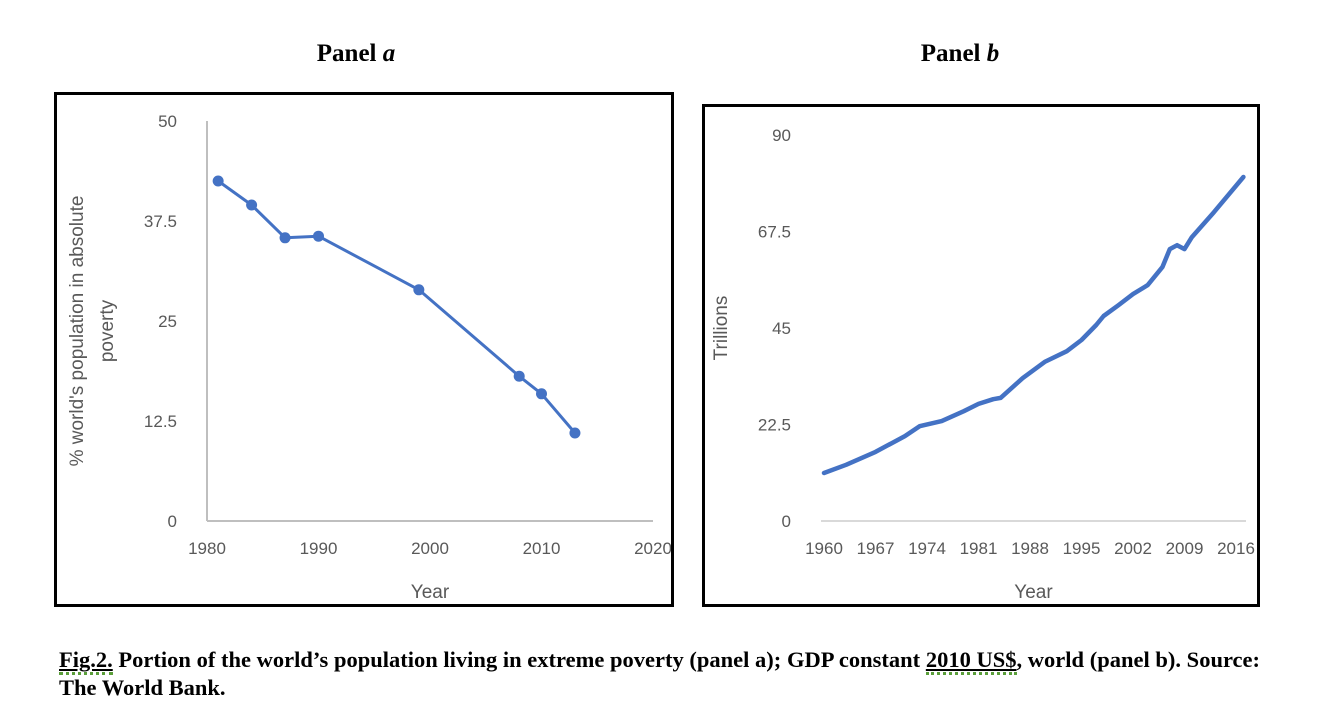 Image resolution: width=1318 pixels, height=724 pixels. Describe the element at coordinates (971, 661) in the screenshot. I see `caption-underlined-currency: 2010 US$` at that location.